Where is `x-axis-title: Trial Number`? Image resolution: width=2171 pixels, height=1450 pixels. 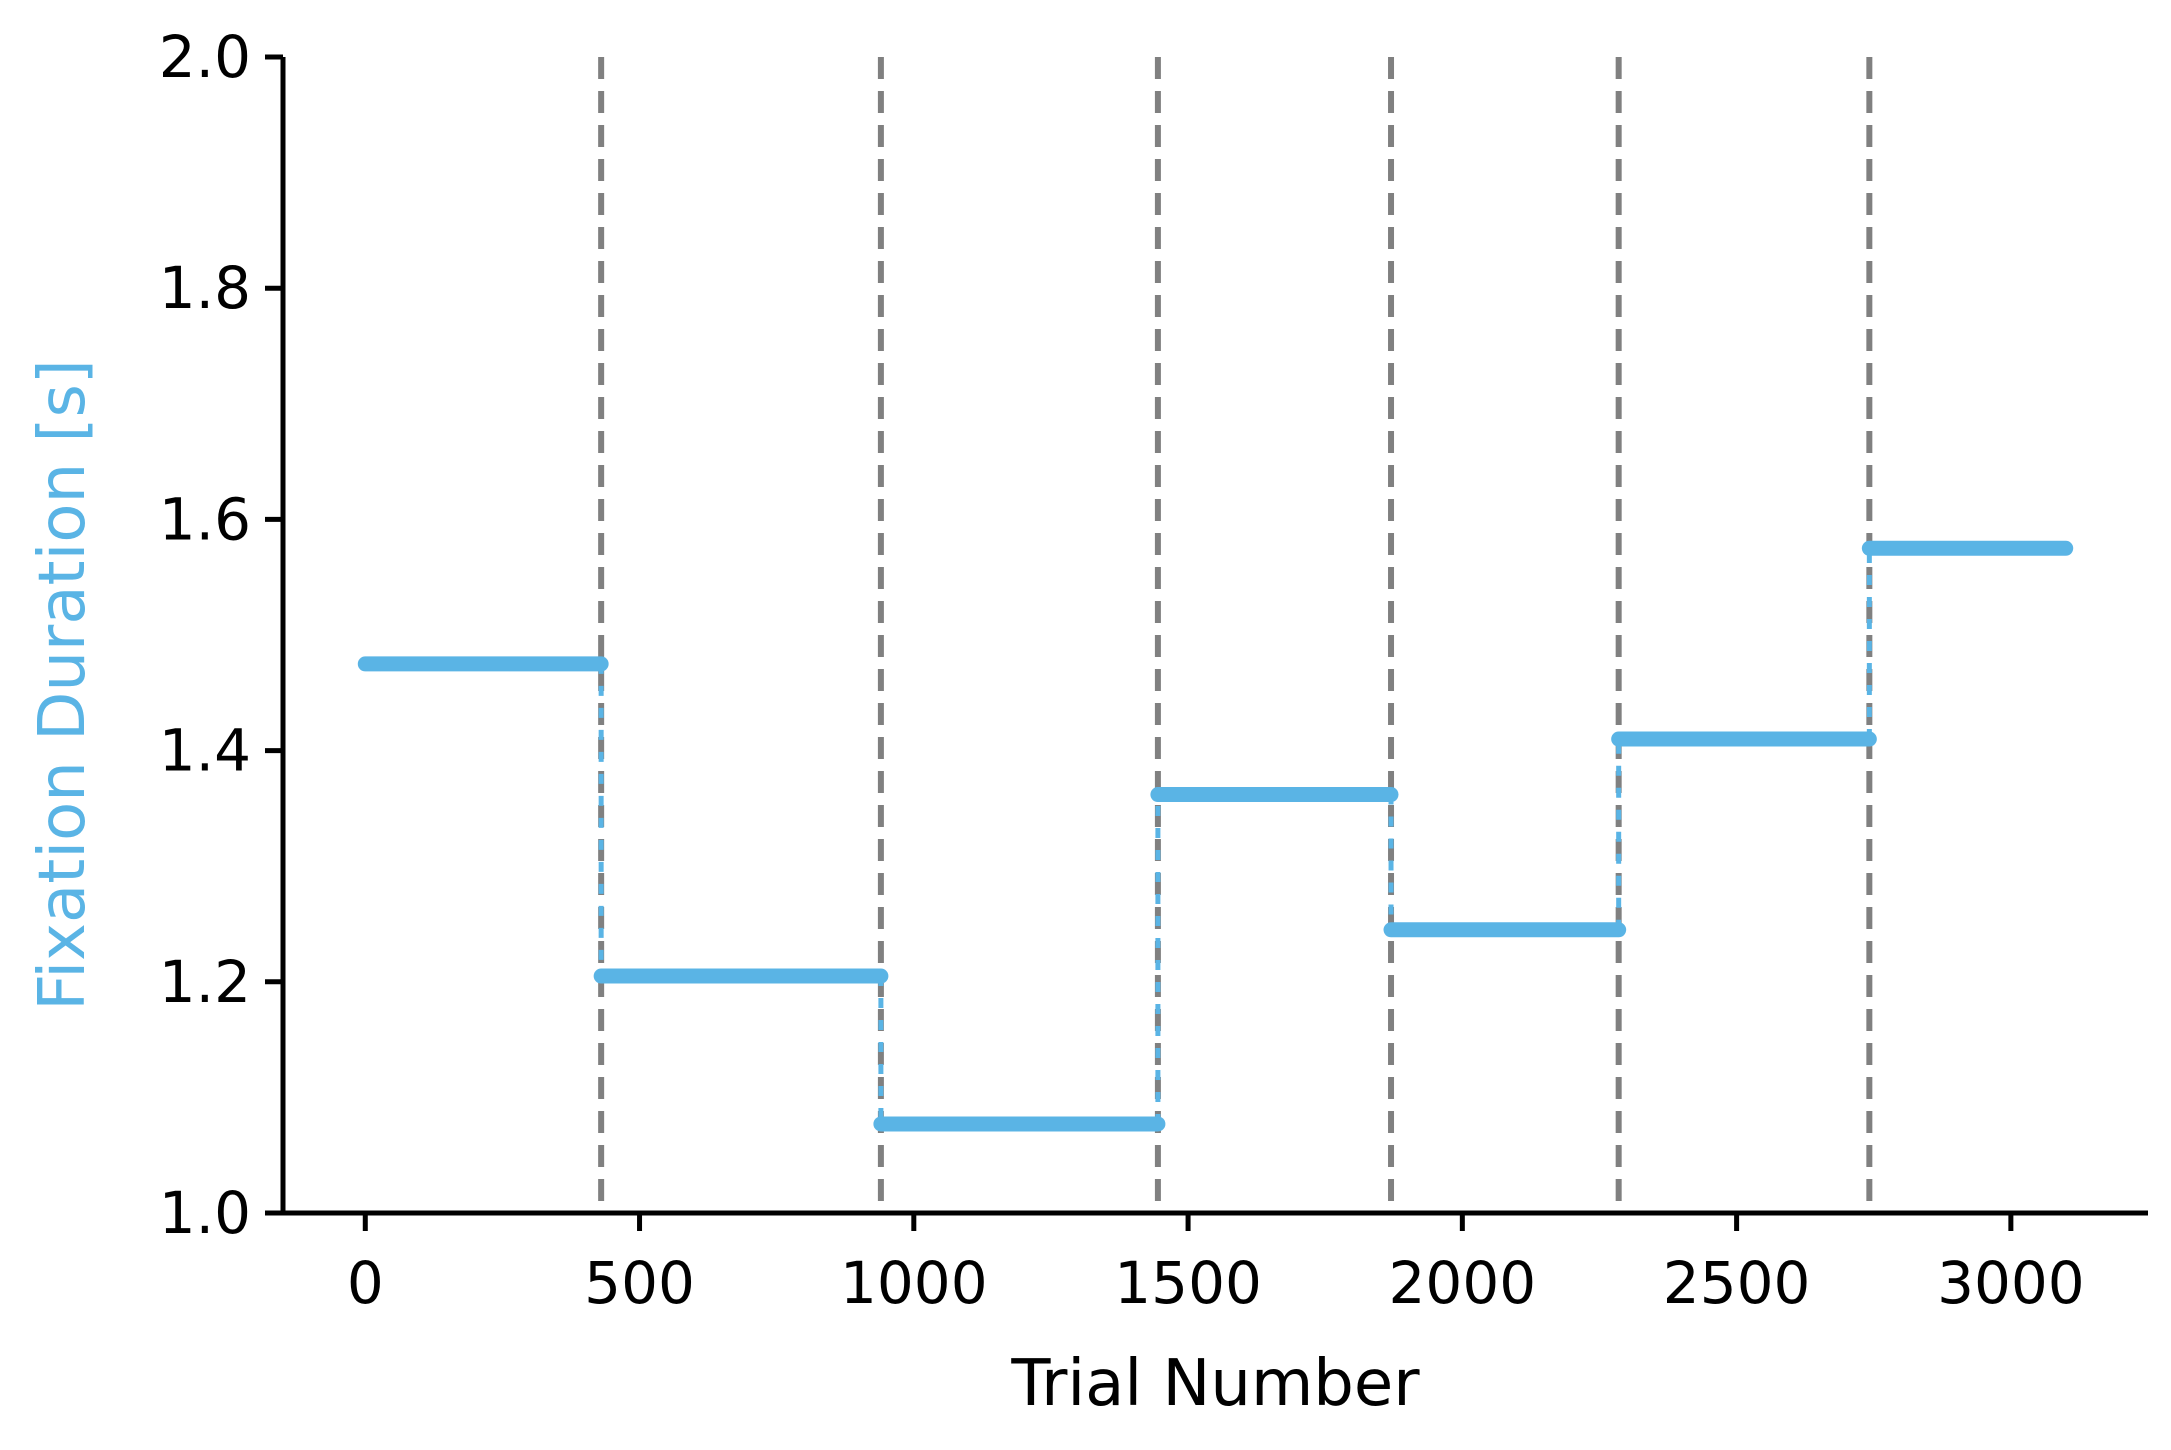
x-axis-title: Trial Number is located at coordinates (1215, 1384).